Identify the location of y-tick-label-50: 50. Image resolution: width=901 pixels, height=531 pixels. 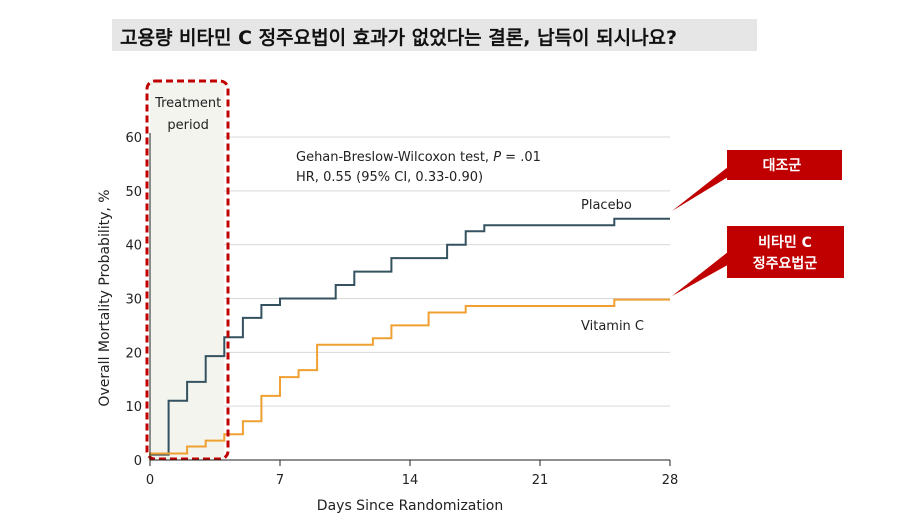
(133, 192).